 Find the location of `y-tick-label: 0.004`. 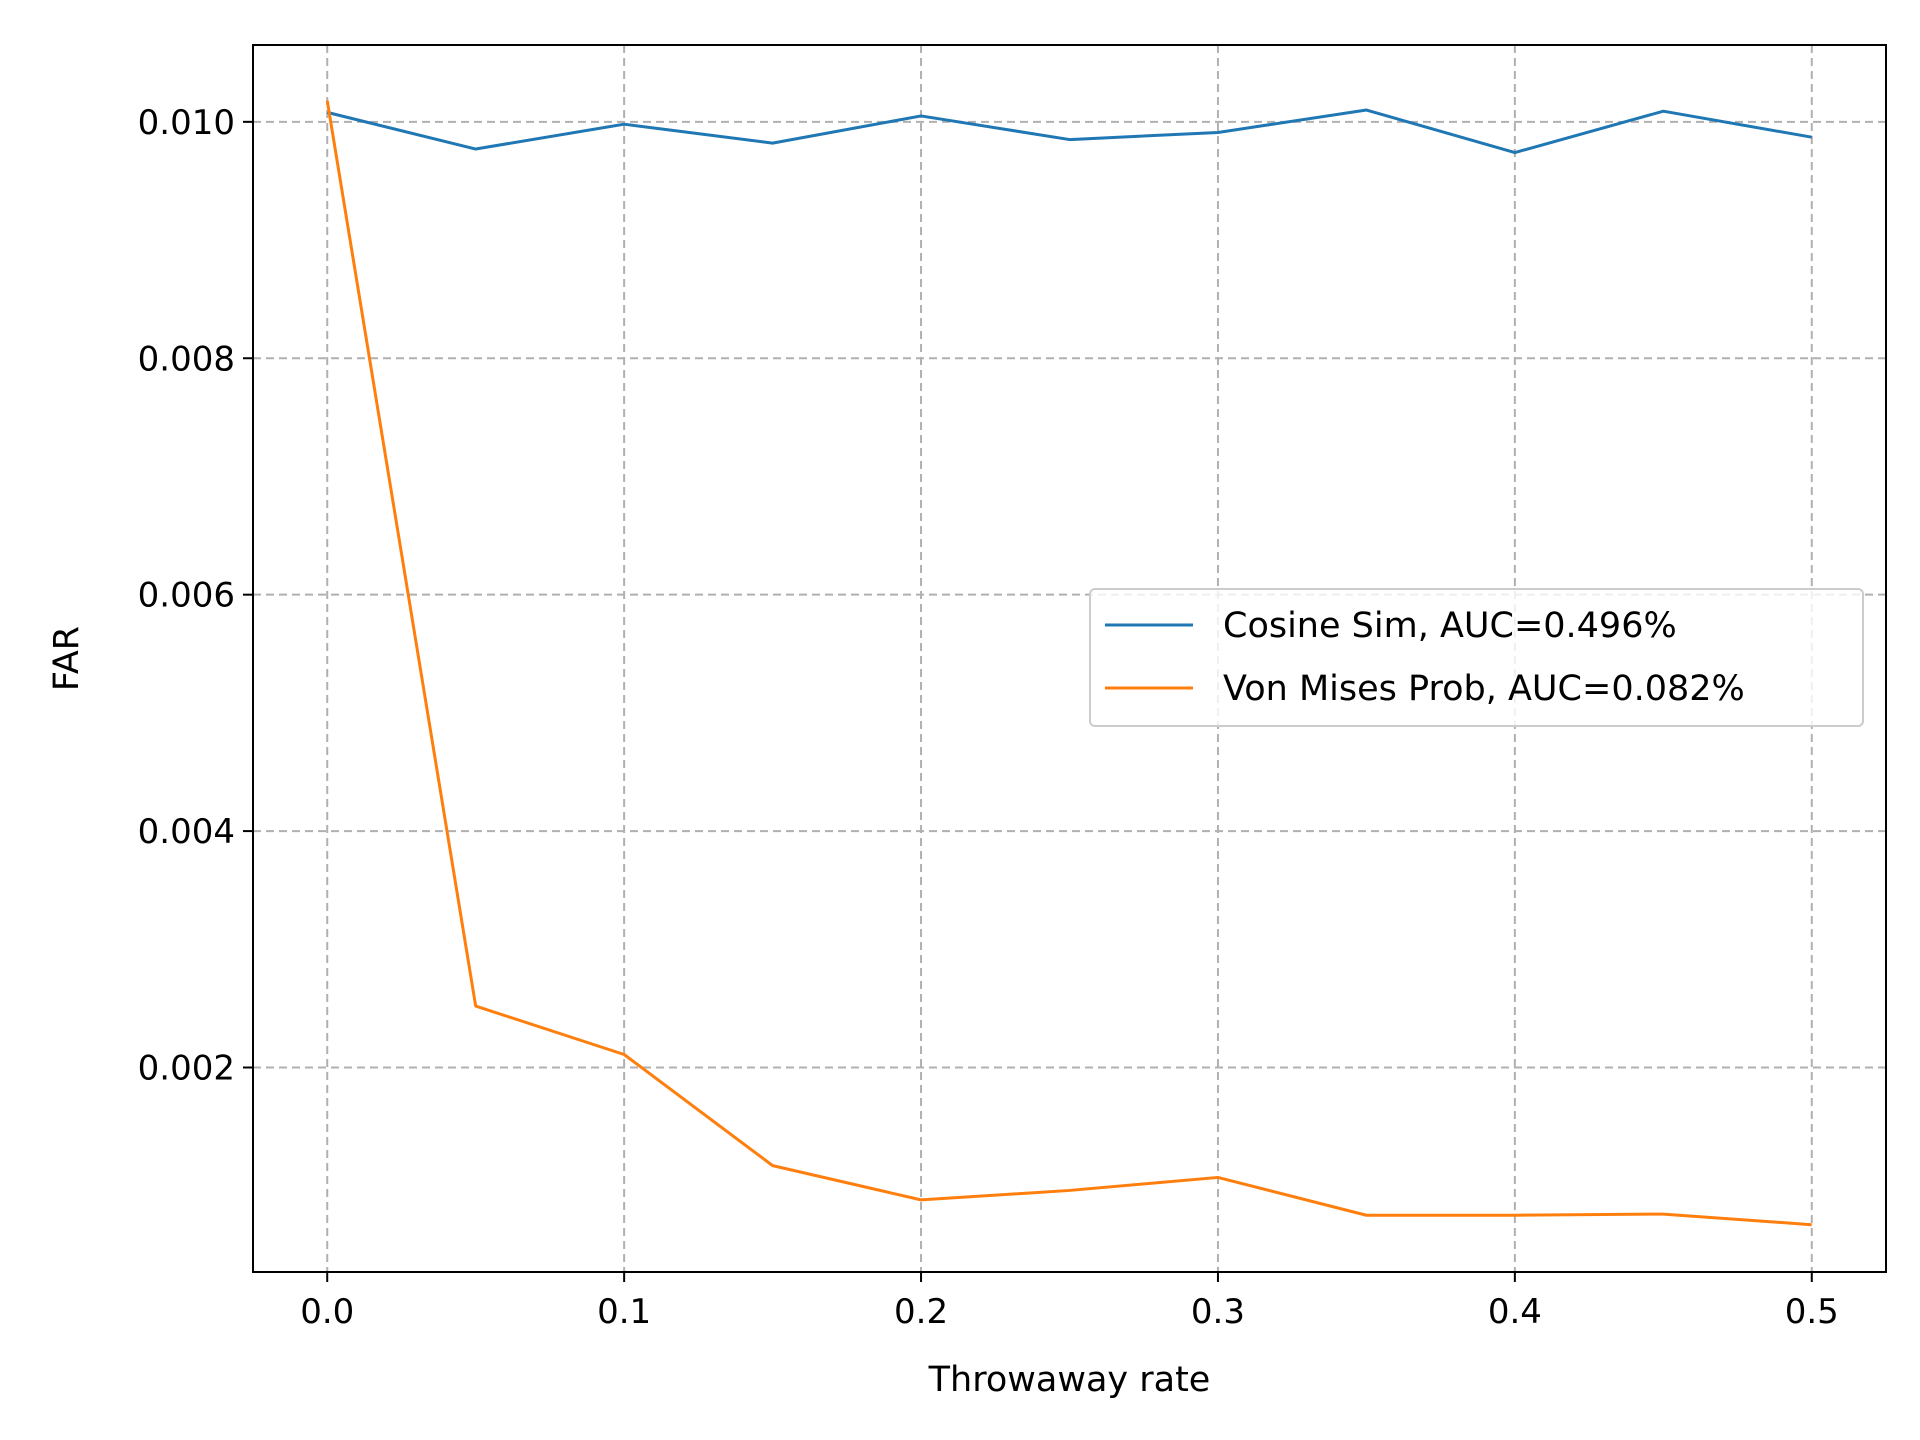

y-tick-label: 0.004 is located at coordinates (186, 832).